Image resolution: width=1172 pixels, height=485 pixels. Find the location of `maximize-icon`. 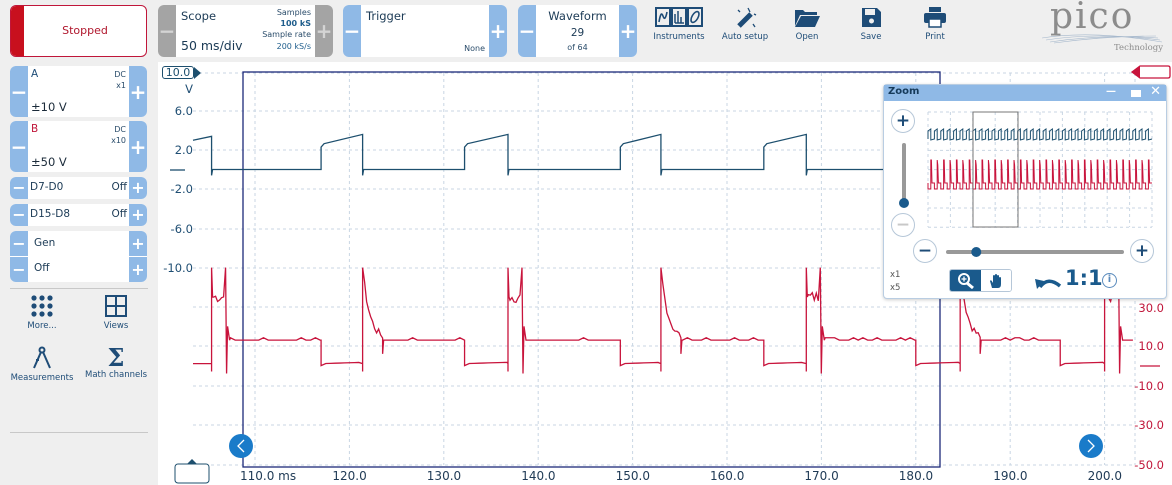

maximize-icon is located at coordinates (1136, 93).